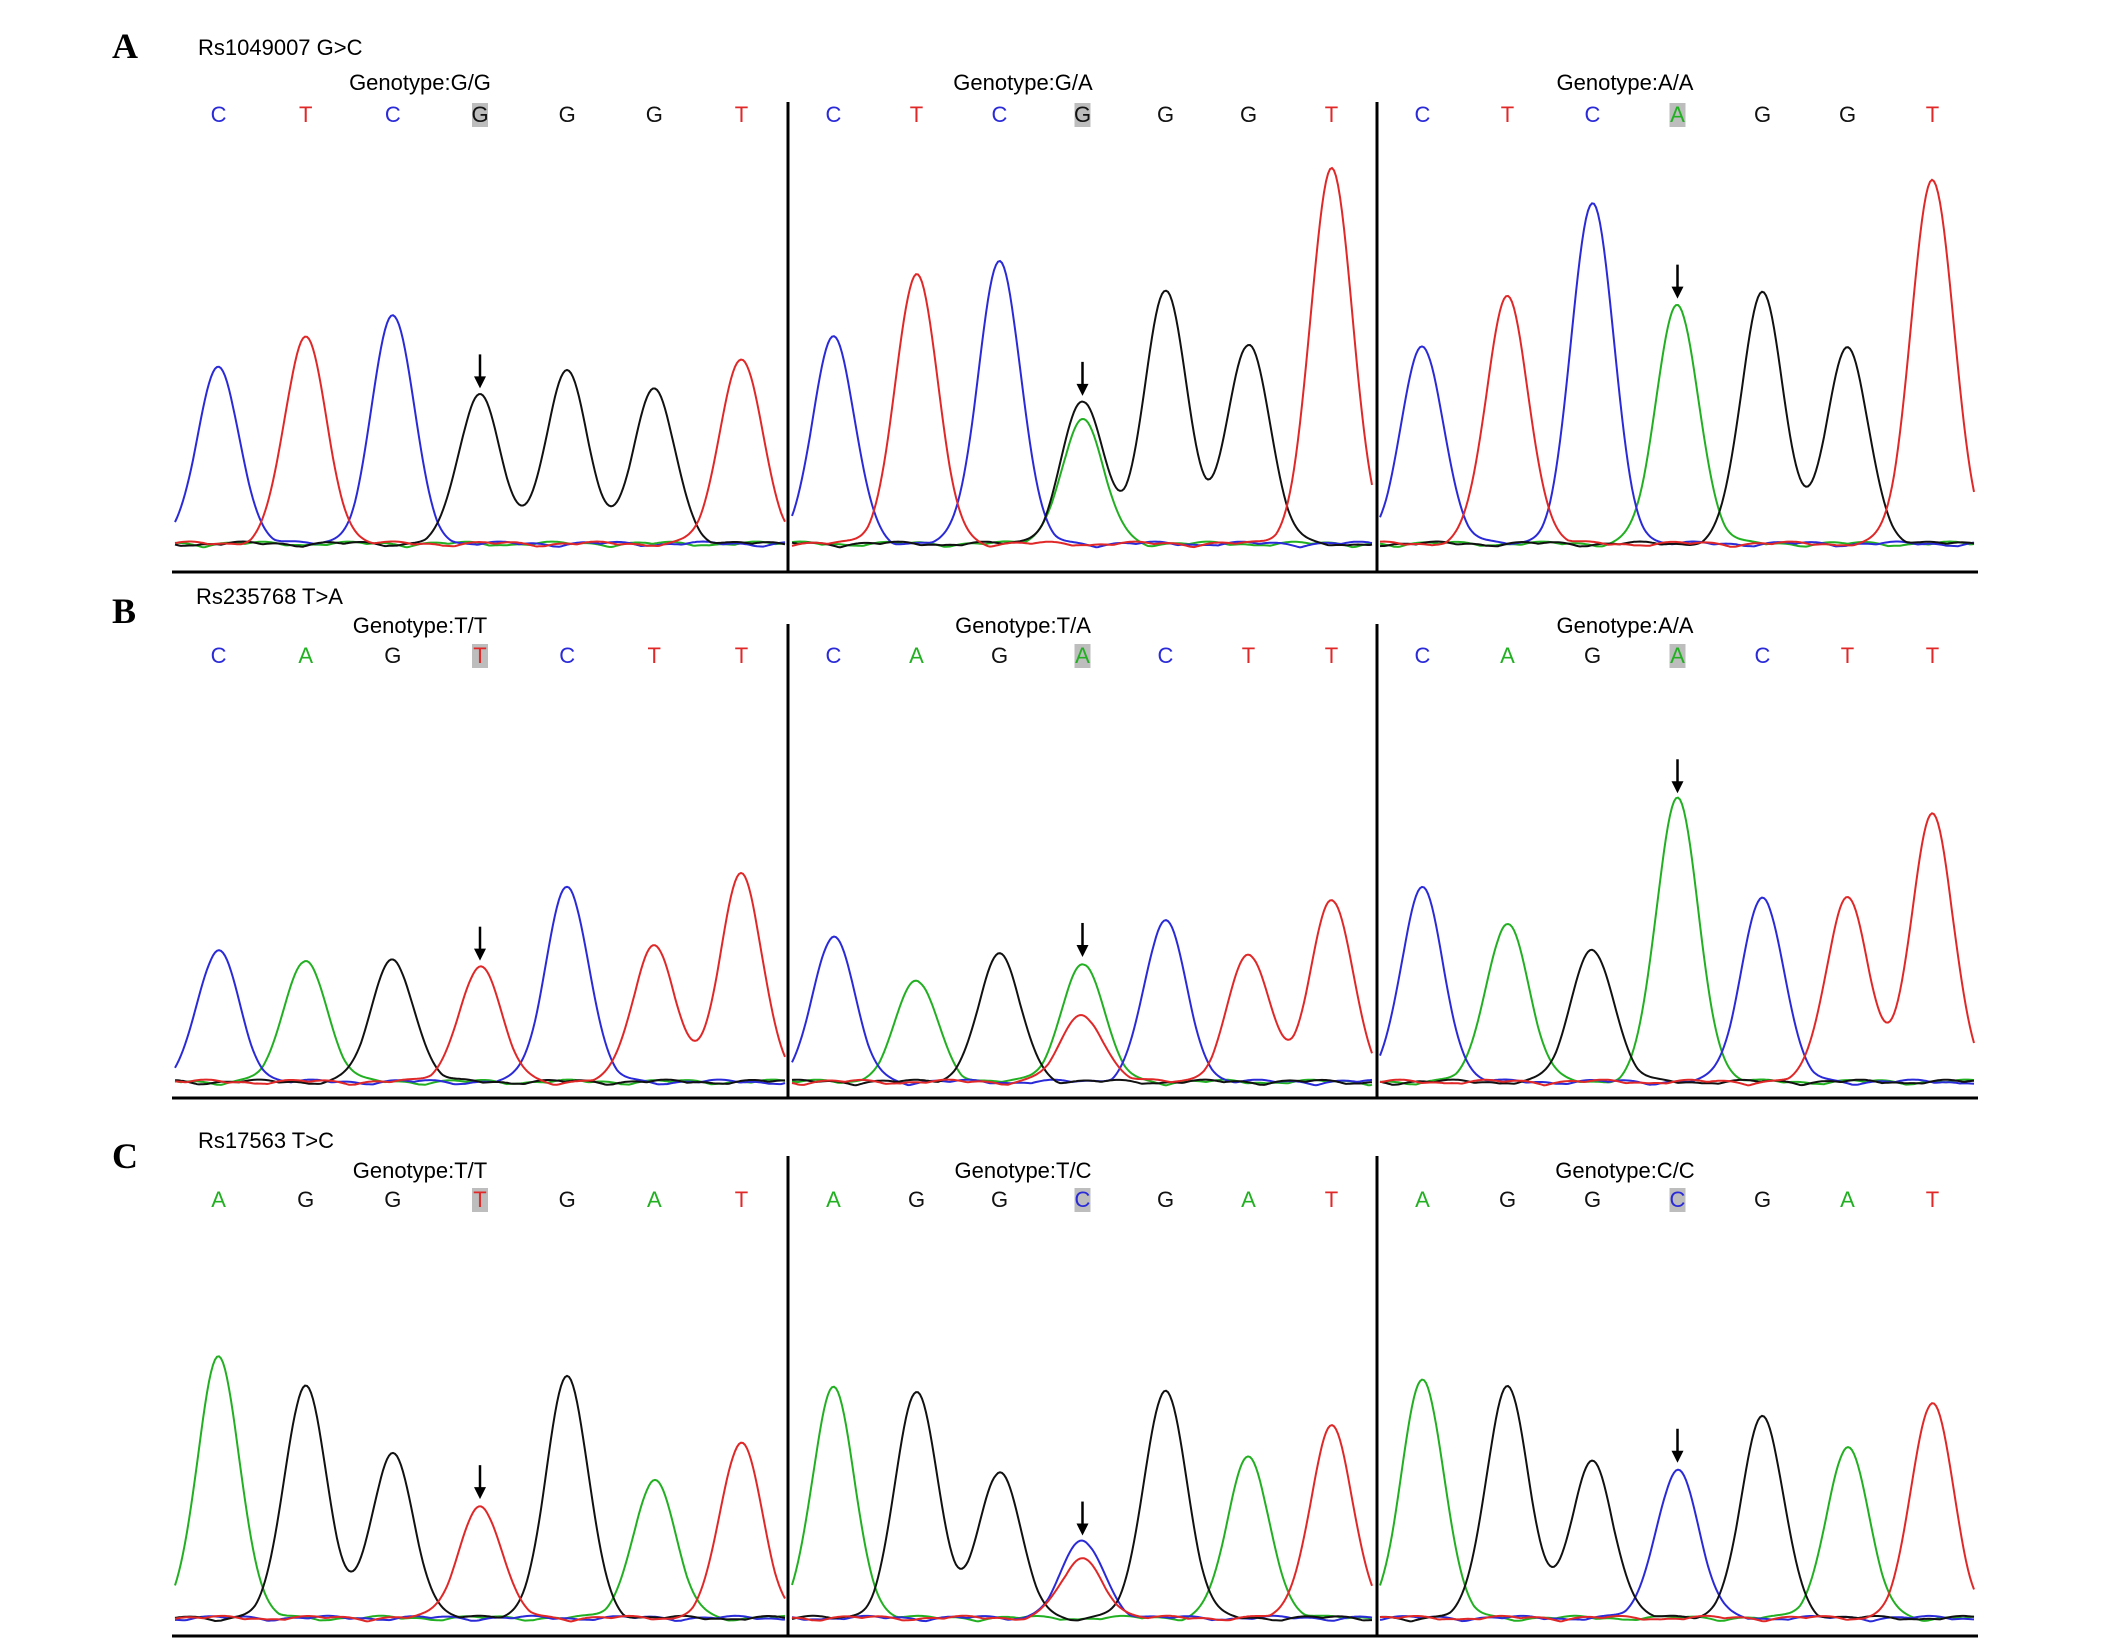  I want to click on panel-a-genotype-2-title: Genotype:G/A, so click(1023, 82).